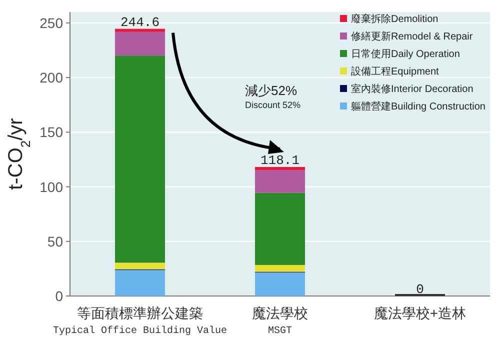 The width and height of the screenshot is (503, 343). What do you see at coordinates (52, 22) in the screenshot?
I see `y-tick-label: 250` at bounding box center [52, 22].